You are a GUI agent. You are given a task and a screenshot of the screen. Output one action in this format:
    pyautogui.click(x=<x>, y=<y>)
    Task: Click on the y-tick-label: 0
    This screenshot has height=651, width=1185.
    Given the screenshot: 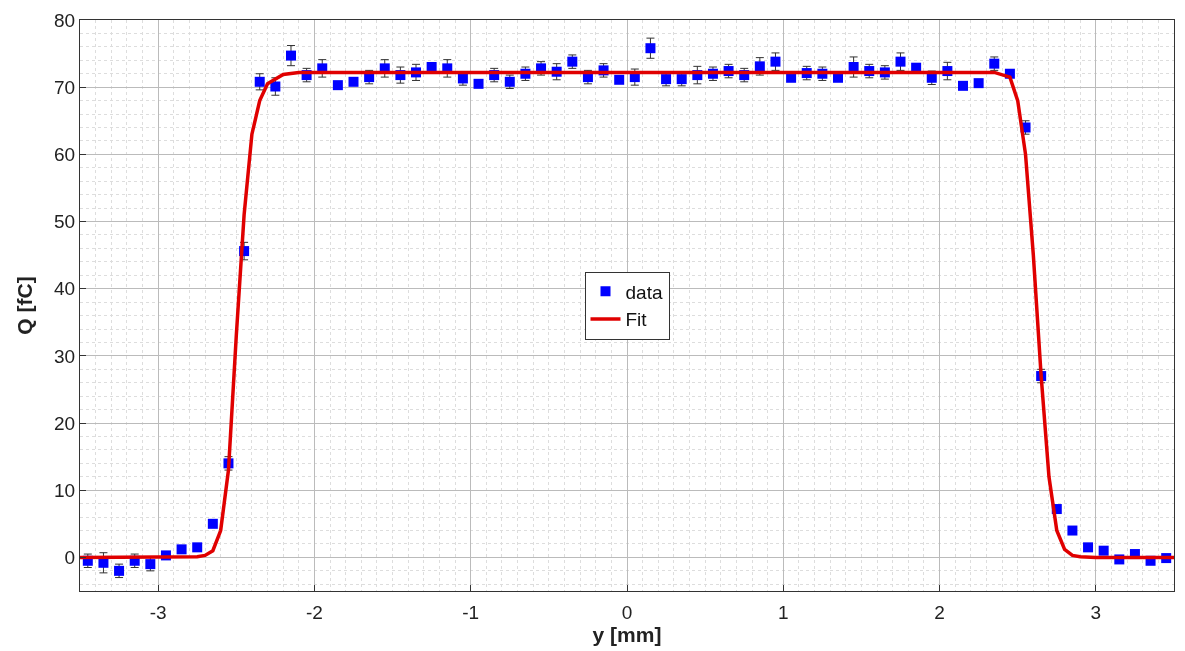 What is the action you would take?
    pyautogui.click(x=70, y=558)
    